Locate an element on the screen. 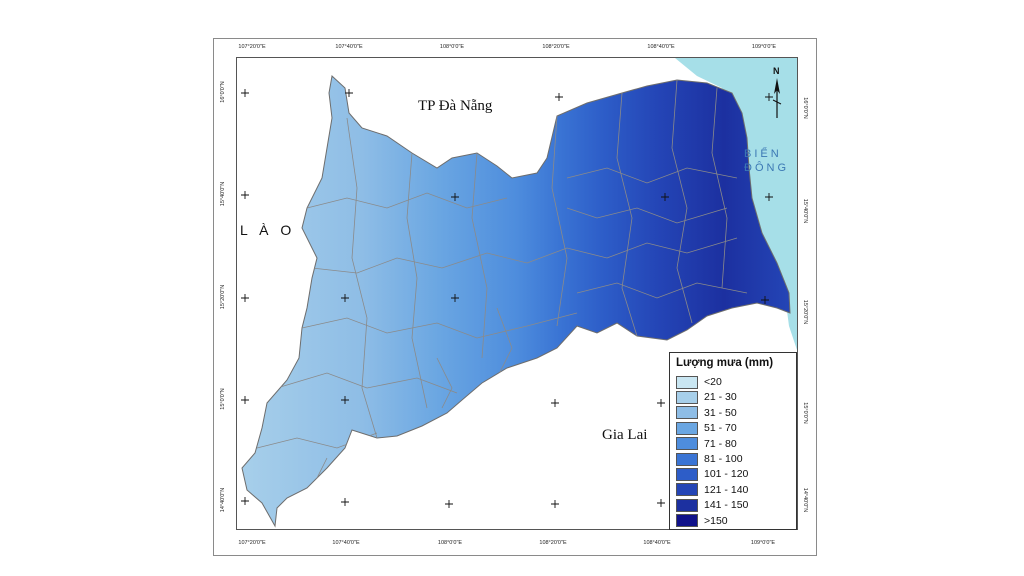  left-tick-label: 16°0'0"N is located at coordinates (223, 92).